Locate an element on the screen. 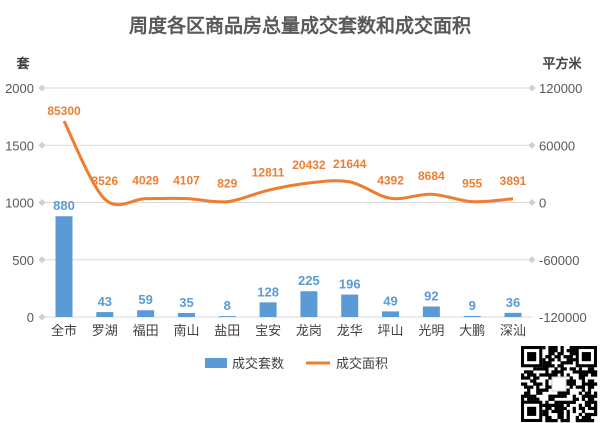  right-axis-label: 平方米 is located at coordinates (562, 64).